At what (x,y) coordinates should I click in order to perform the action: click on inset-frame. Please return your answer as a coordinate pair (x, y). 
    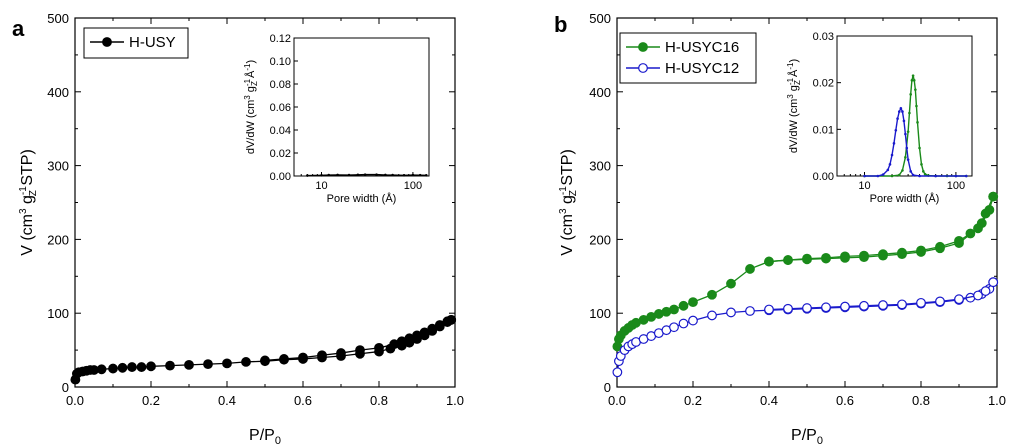
    Looking at the image, I should click on (904, 106).